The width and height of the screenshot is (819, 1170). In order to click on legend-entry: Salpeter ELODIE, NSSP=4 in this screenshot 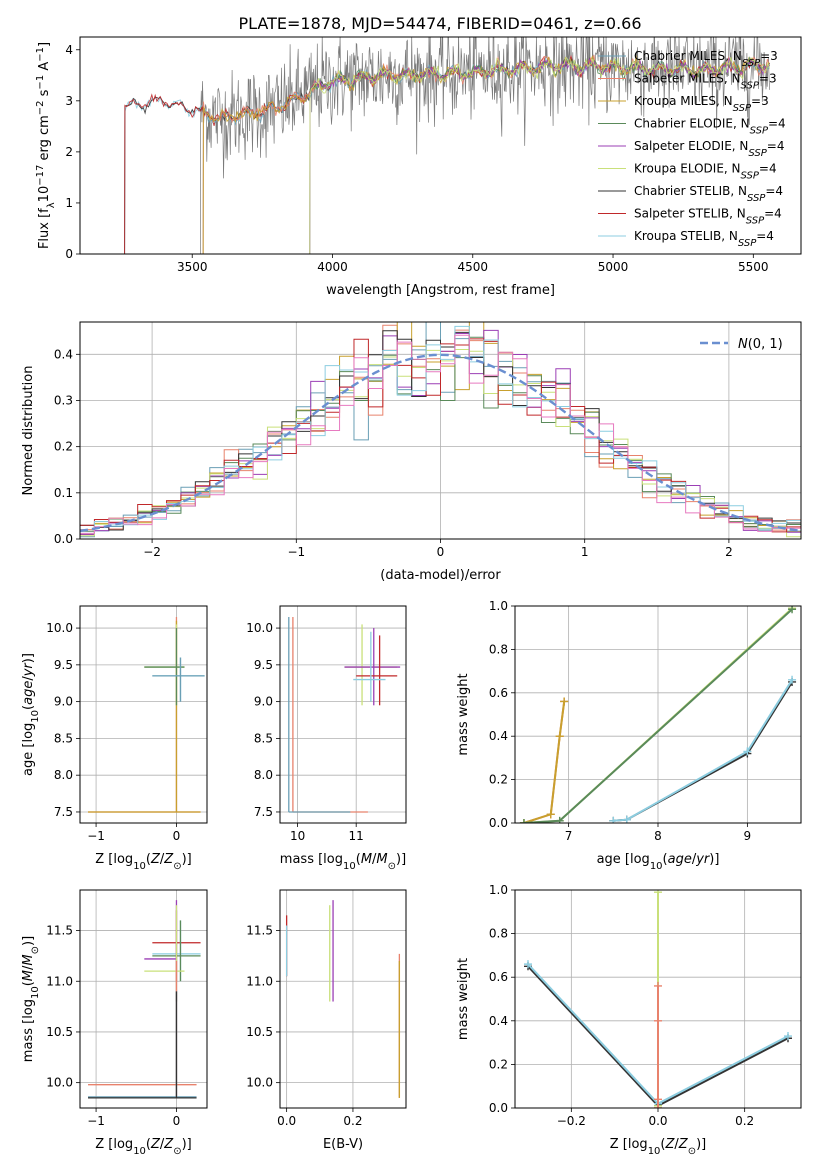, I will do `click(709, 149)`.